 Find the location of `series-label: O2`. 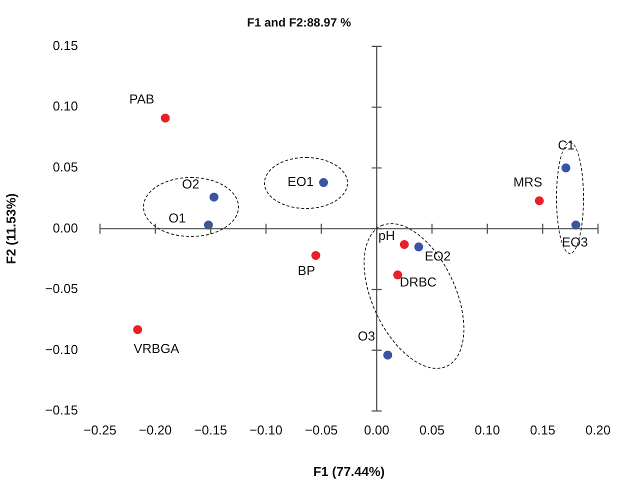

series-label: O2 is located at coordinates (191, 184).